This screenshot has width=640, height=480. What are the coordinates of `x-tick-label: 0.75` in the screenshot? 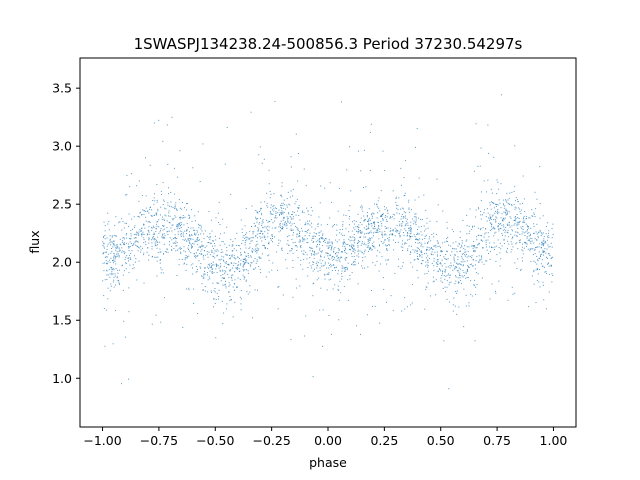 It's located at (497, 440).